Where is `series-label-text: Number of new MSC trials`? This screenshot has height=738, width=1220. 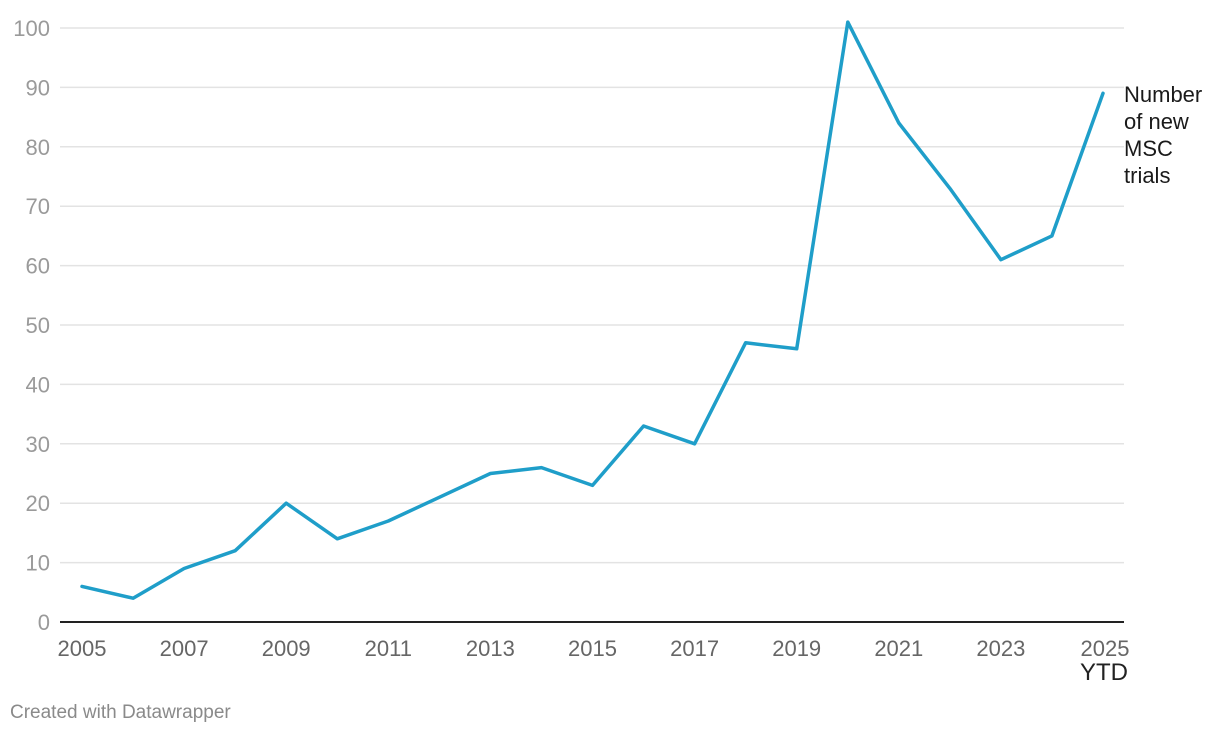 series-label-text: Number of new MSC trials is located at coordinates (1163, 135).